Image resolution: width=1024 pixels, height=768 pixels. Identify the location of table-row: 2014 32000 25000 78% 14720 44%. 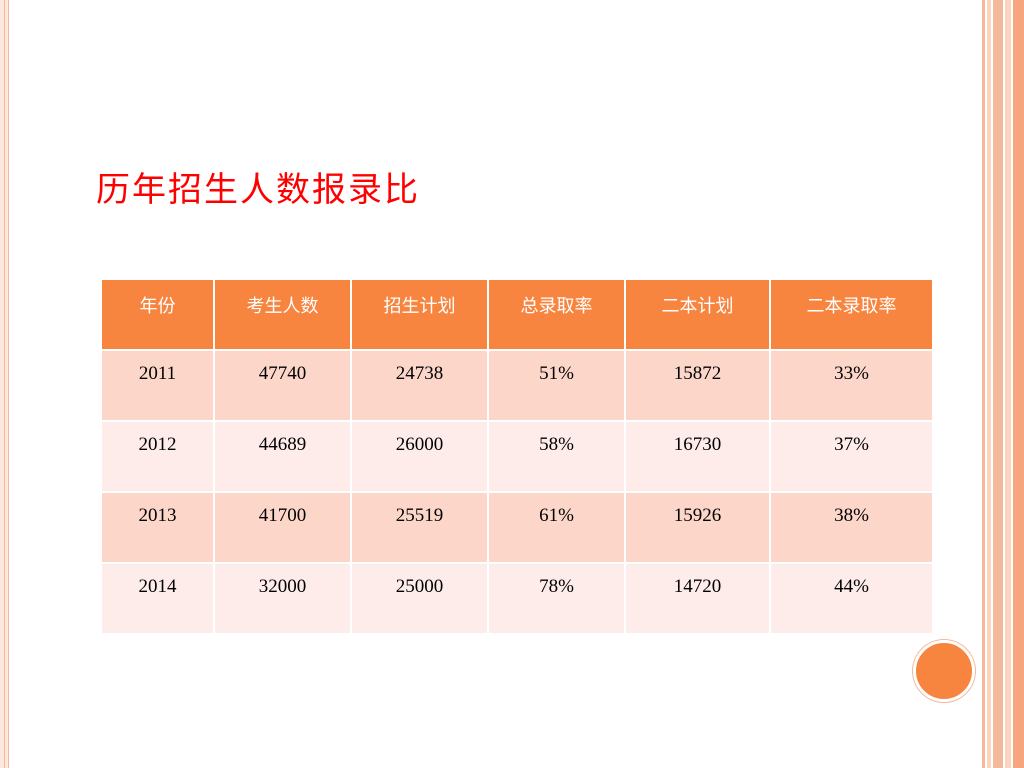
(517, 598).